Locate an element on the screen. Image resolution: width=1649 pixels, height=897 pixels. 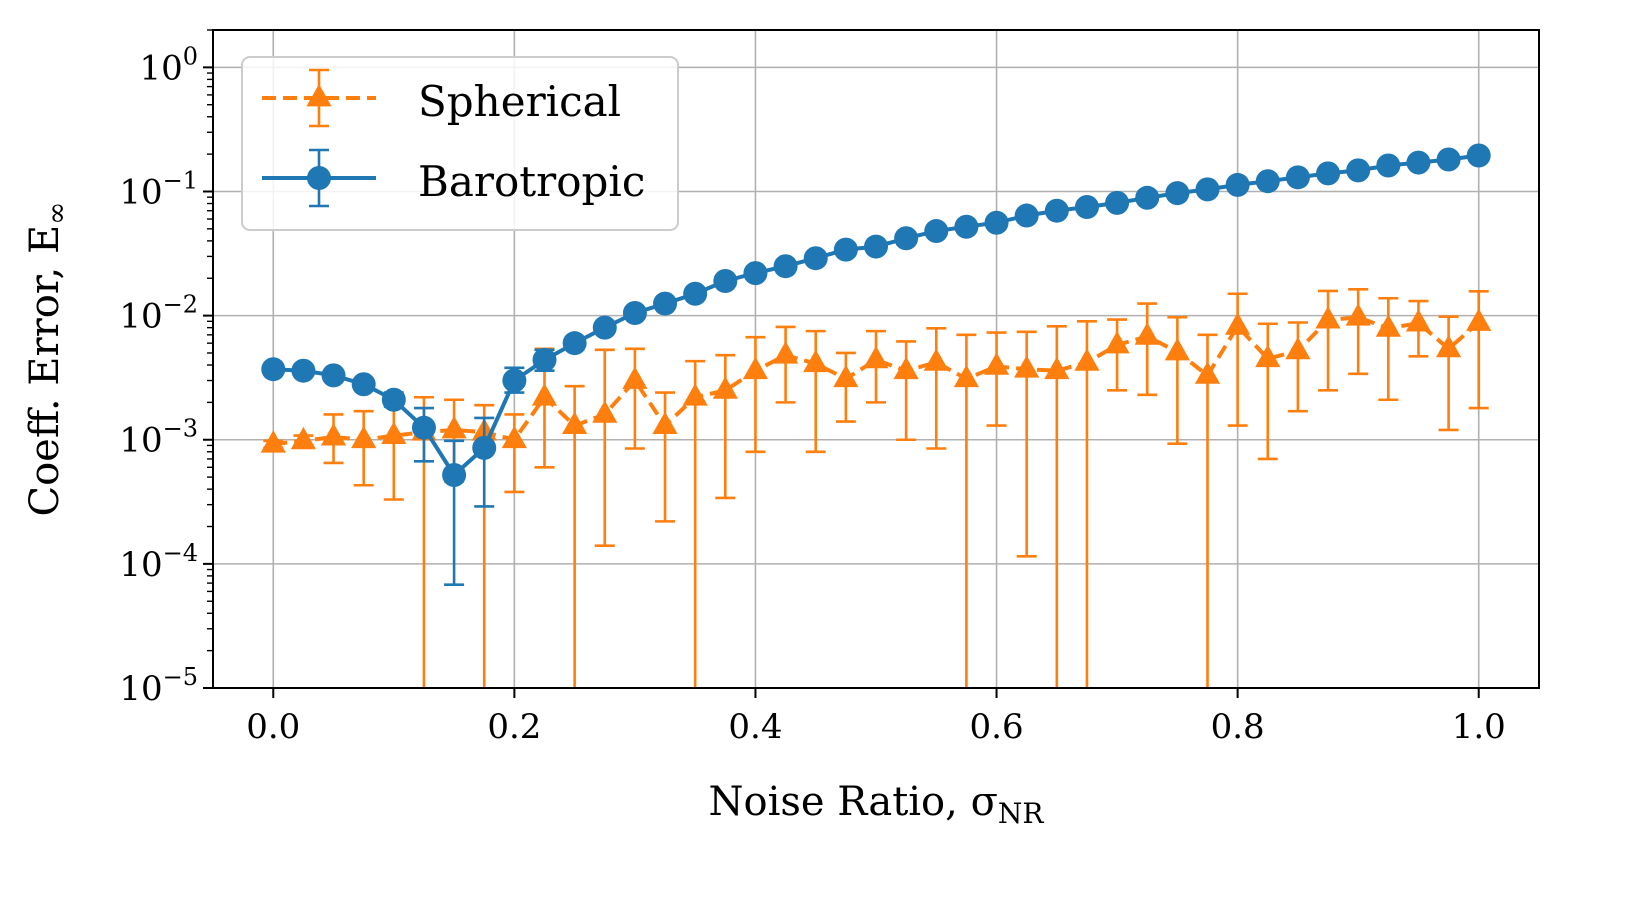
legend-entry-barotropic is located at coordinates (319, 178).